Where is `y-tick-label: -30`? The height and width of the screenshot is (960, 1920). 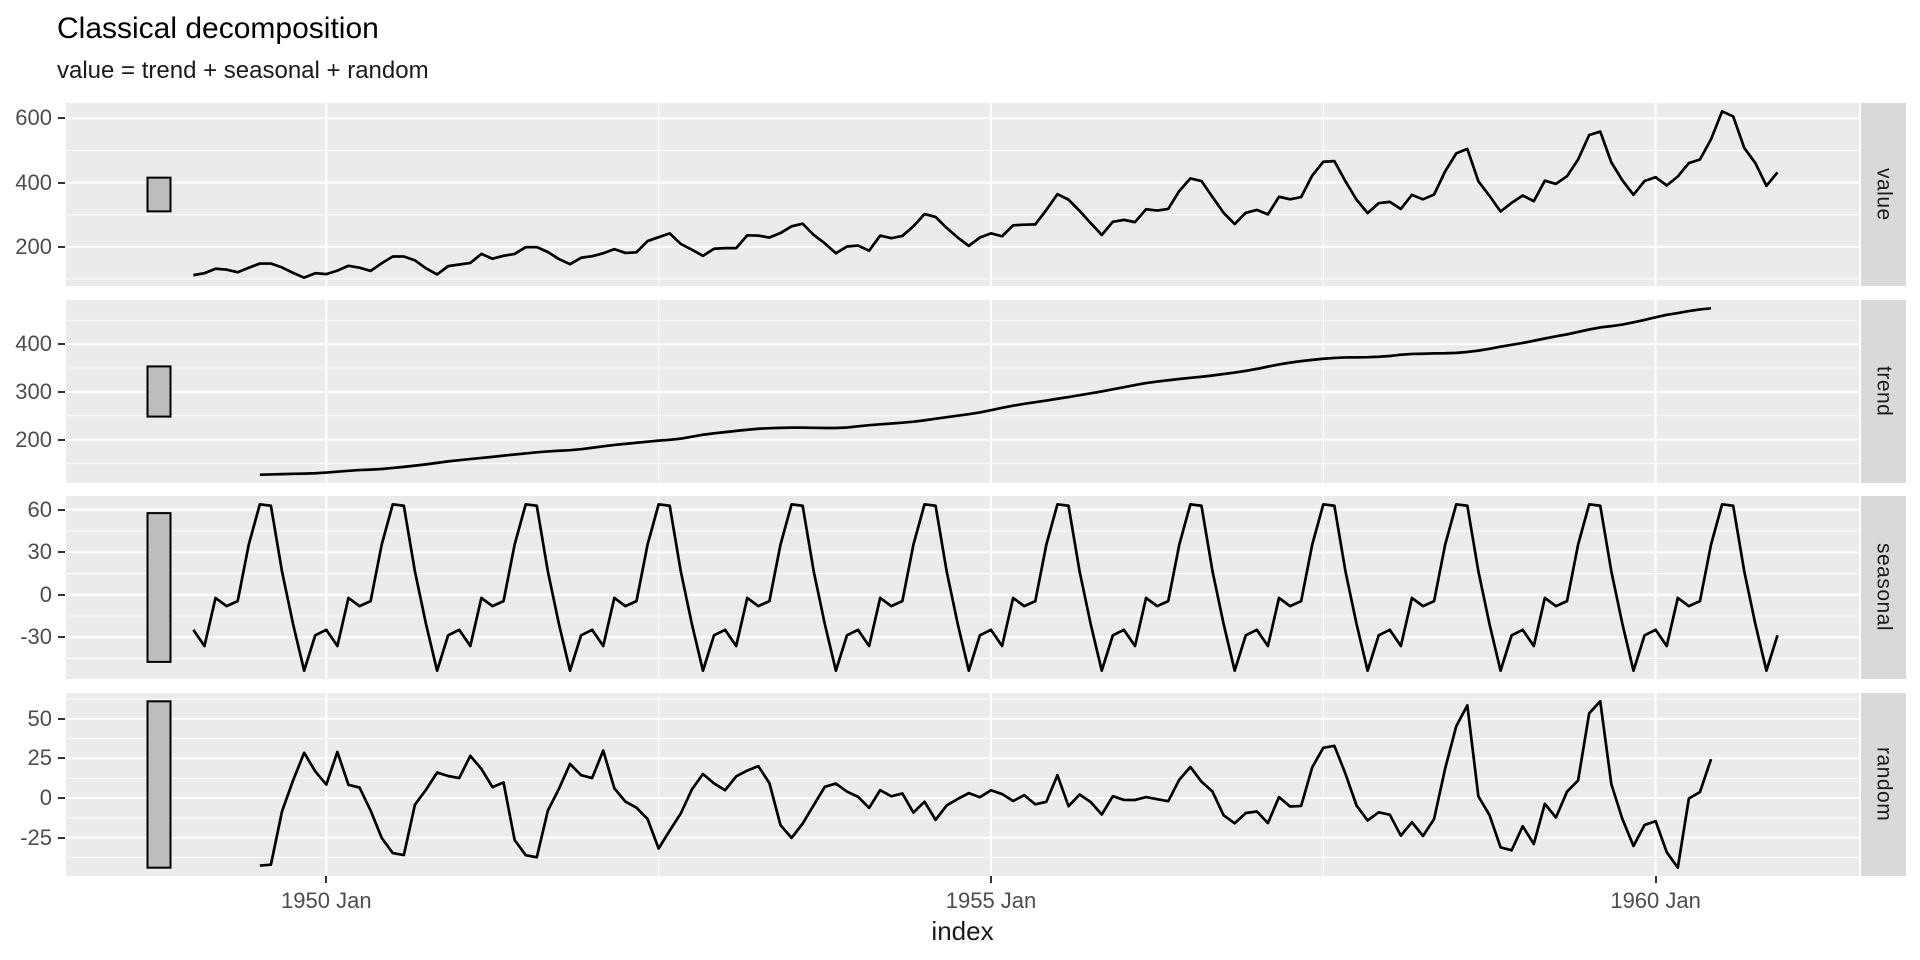
y-tick-label: -30 is located at coordinates (36, 637).